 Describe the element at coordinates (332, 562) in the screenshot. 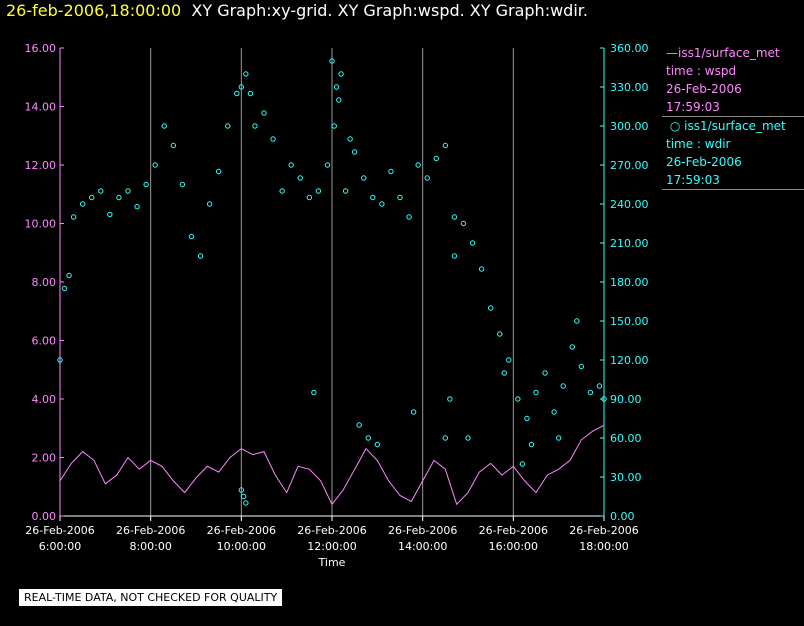

I see `x-axis-label: Time` at that location.